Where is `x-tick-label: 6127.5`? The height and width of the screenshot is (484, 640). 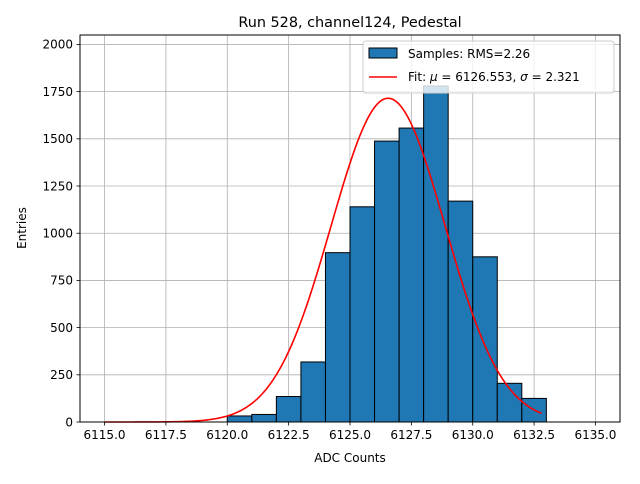 x-tick-label: 6127.5 is located at coordinates (411, 435).